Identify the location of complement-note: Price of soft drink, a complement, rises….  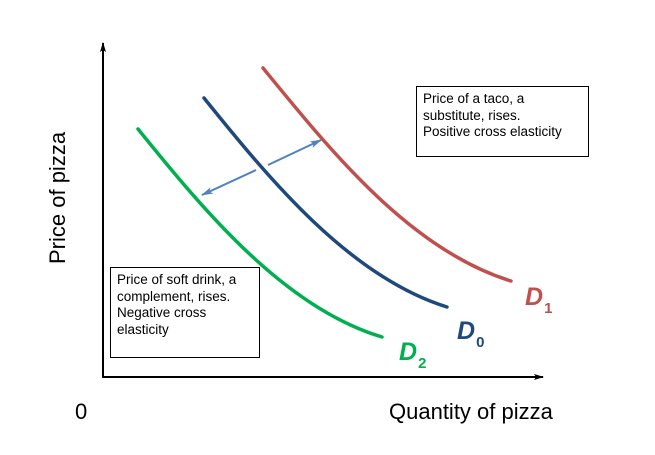
(185, 312).